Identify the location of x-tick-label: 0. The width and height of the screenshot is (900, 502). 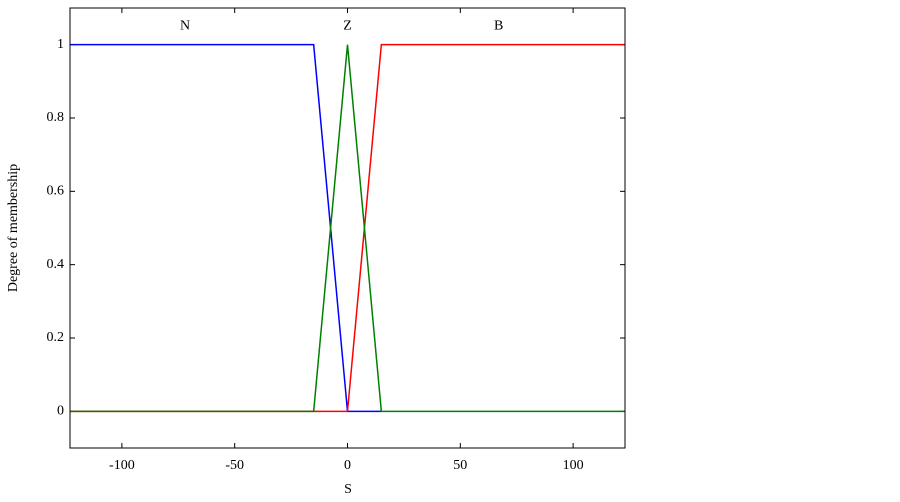
(347, 465).